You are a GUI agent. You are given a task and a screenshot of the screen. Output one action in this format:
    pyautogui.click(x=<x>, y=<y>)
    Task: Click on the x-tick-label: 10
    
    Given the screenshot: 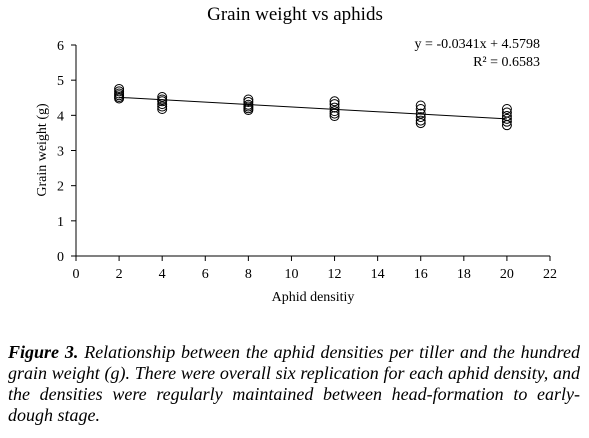 What is the action you would take?
    pyautogui.click(x=291, y=274)
    